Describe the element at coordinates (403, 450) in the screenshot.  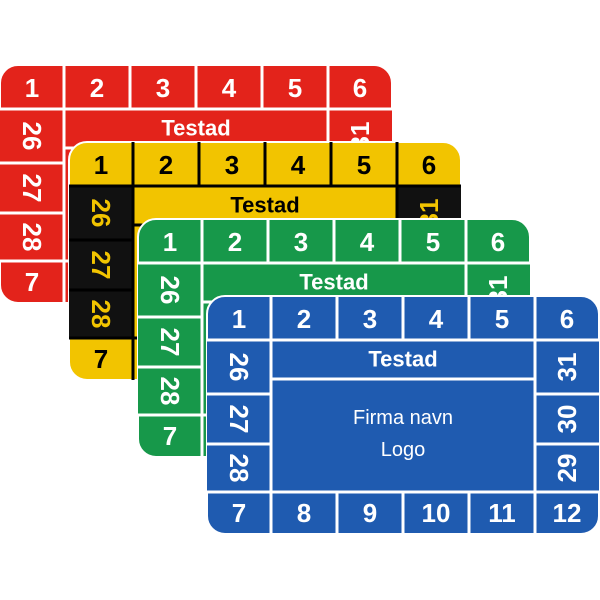
I see `body-text: Logo` at that location.